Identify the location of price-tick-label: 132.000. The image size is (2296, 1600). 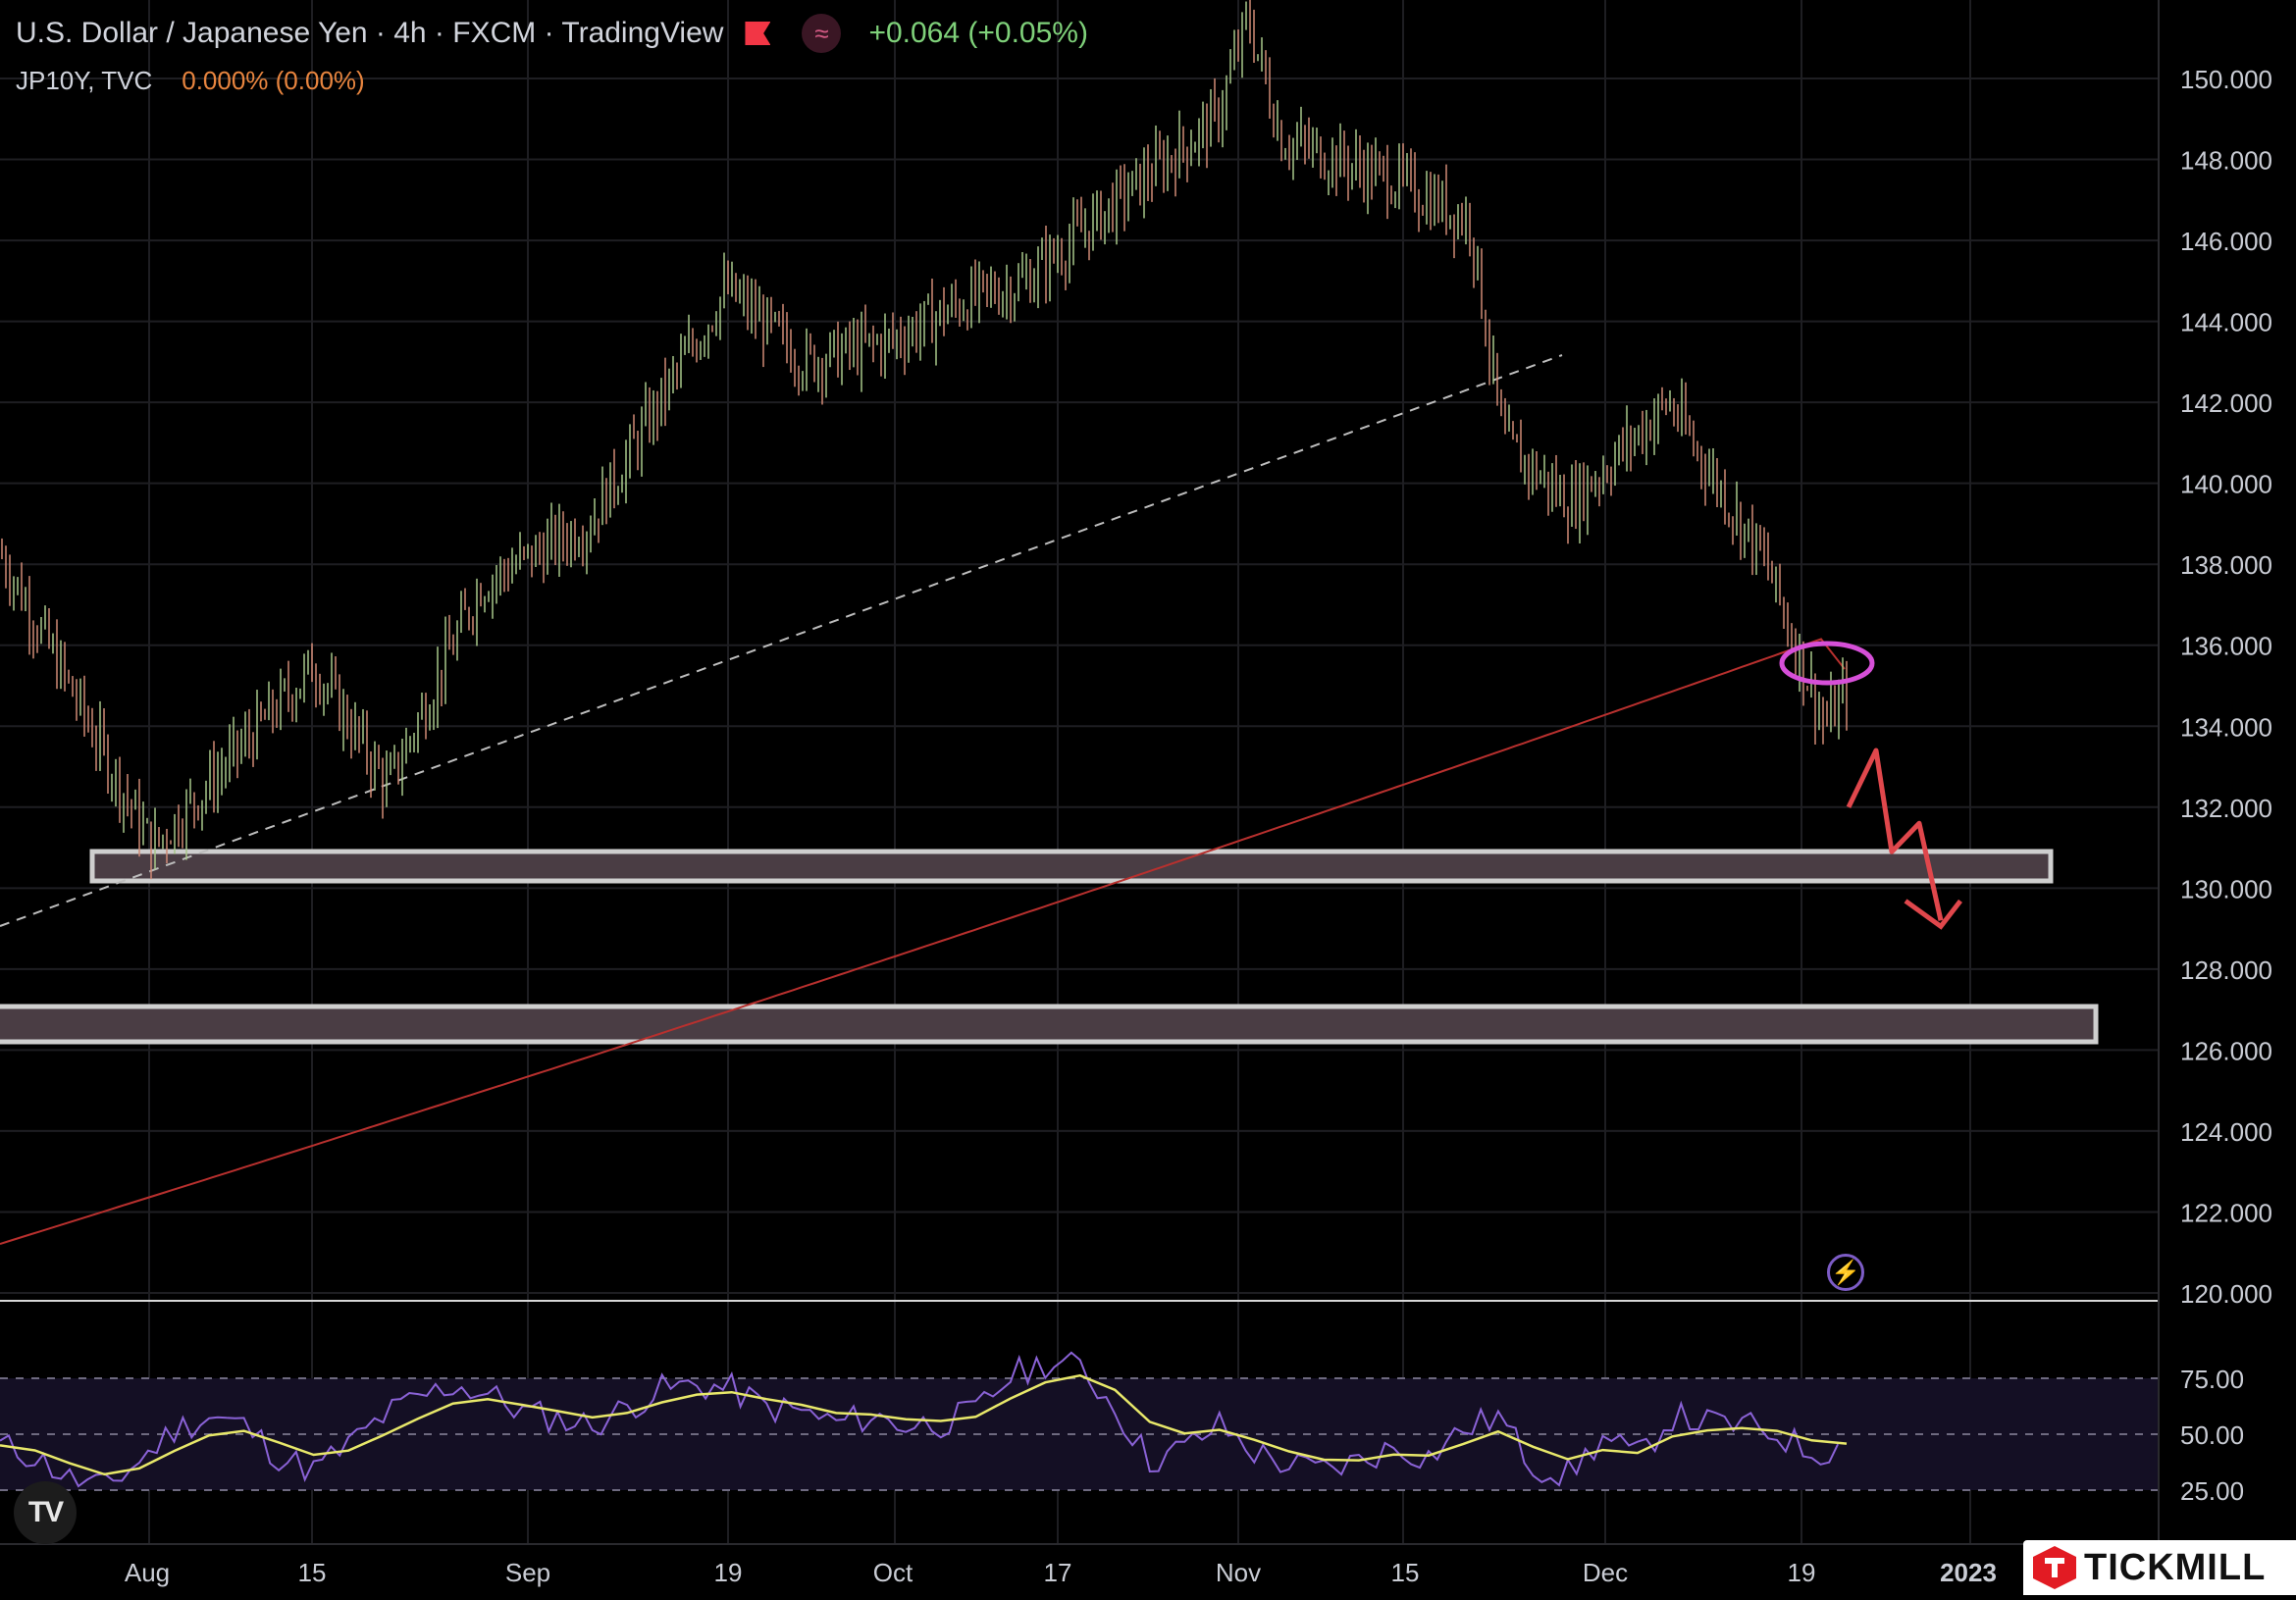
(2226, 808).